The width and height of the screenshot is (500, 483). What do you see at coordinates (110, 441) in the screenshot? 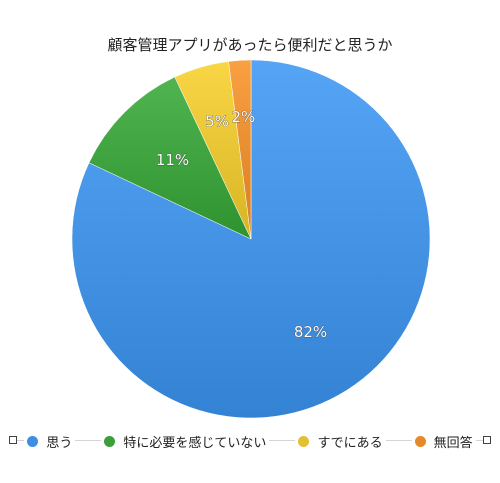
I see `legend-dot-hitsuyou-nai` at bounding box center [110, 441].